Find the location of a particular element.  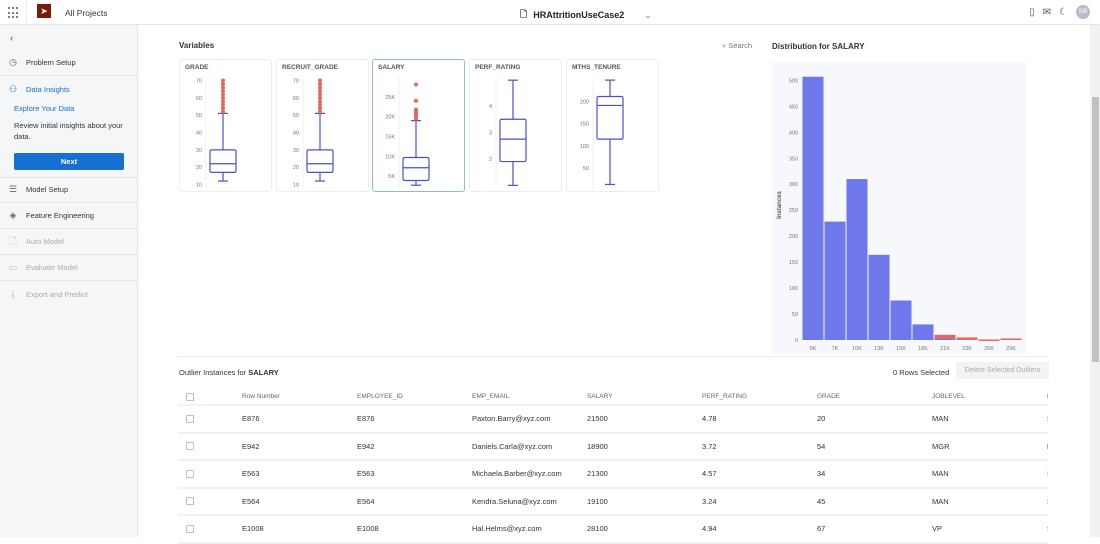

table-cell: E1008 is located at coordinates (253, 529).